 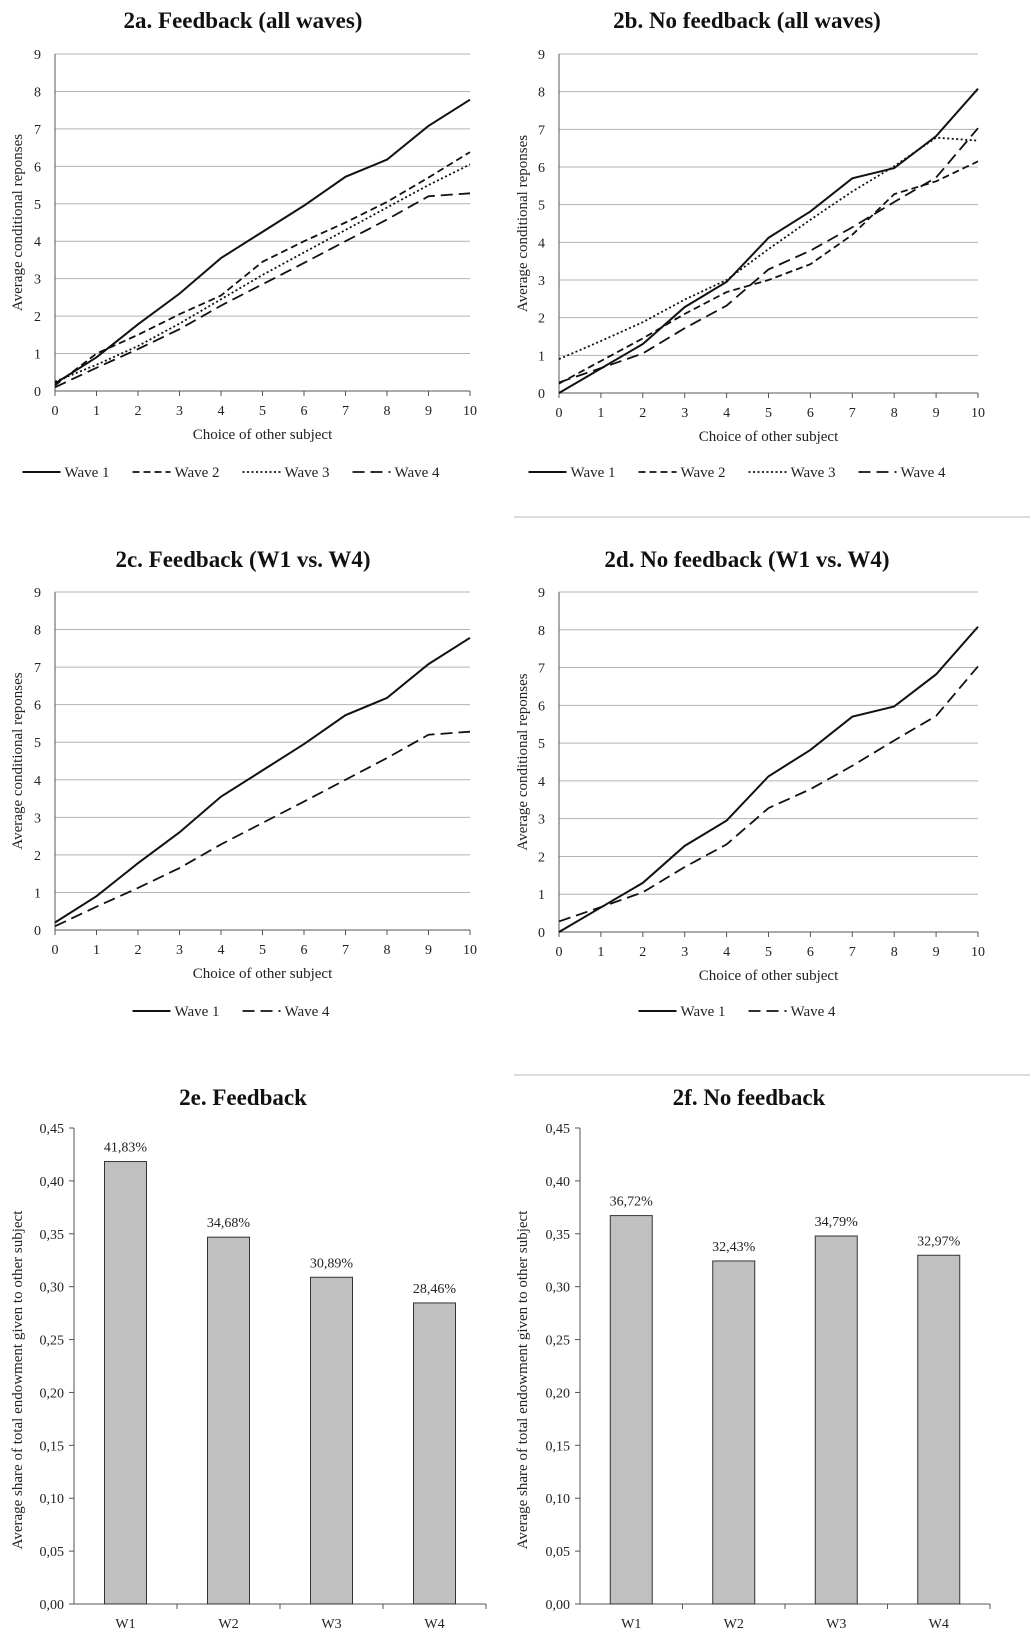 I want to click on bar-w2, so click(x=734, y=1432).